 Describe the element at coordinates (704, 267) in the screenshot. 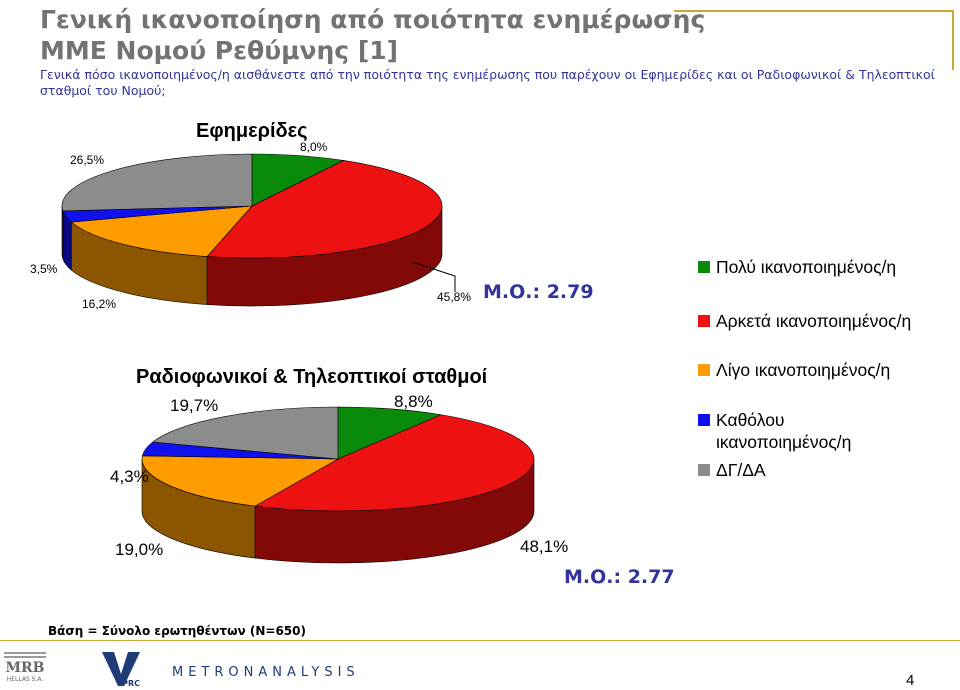

I see `legend-swatch-very` at that location.